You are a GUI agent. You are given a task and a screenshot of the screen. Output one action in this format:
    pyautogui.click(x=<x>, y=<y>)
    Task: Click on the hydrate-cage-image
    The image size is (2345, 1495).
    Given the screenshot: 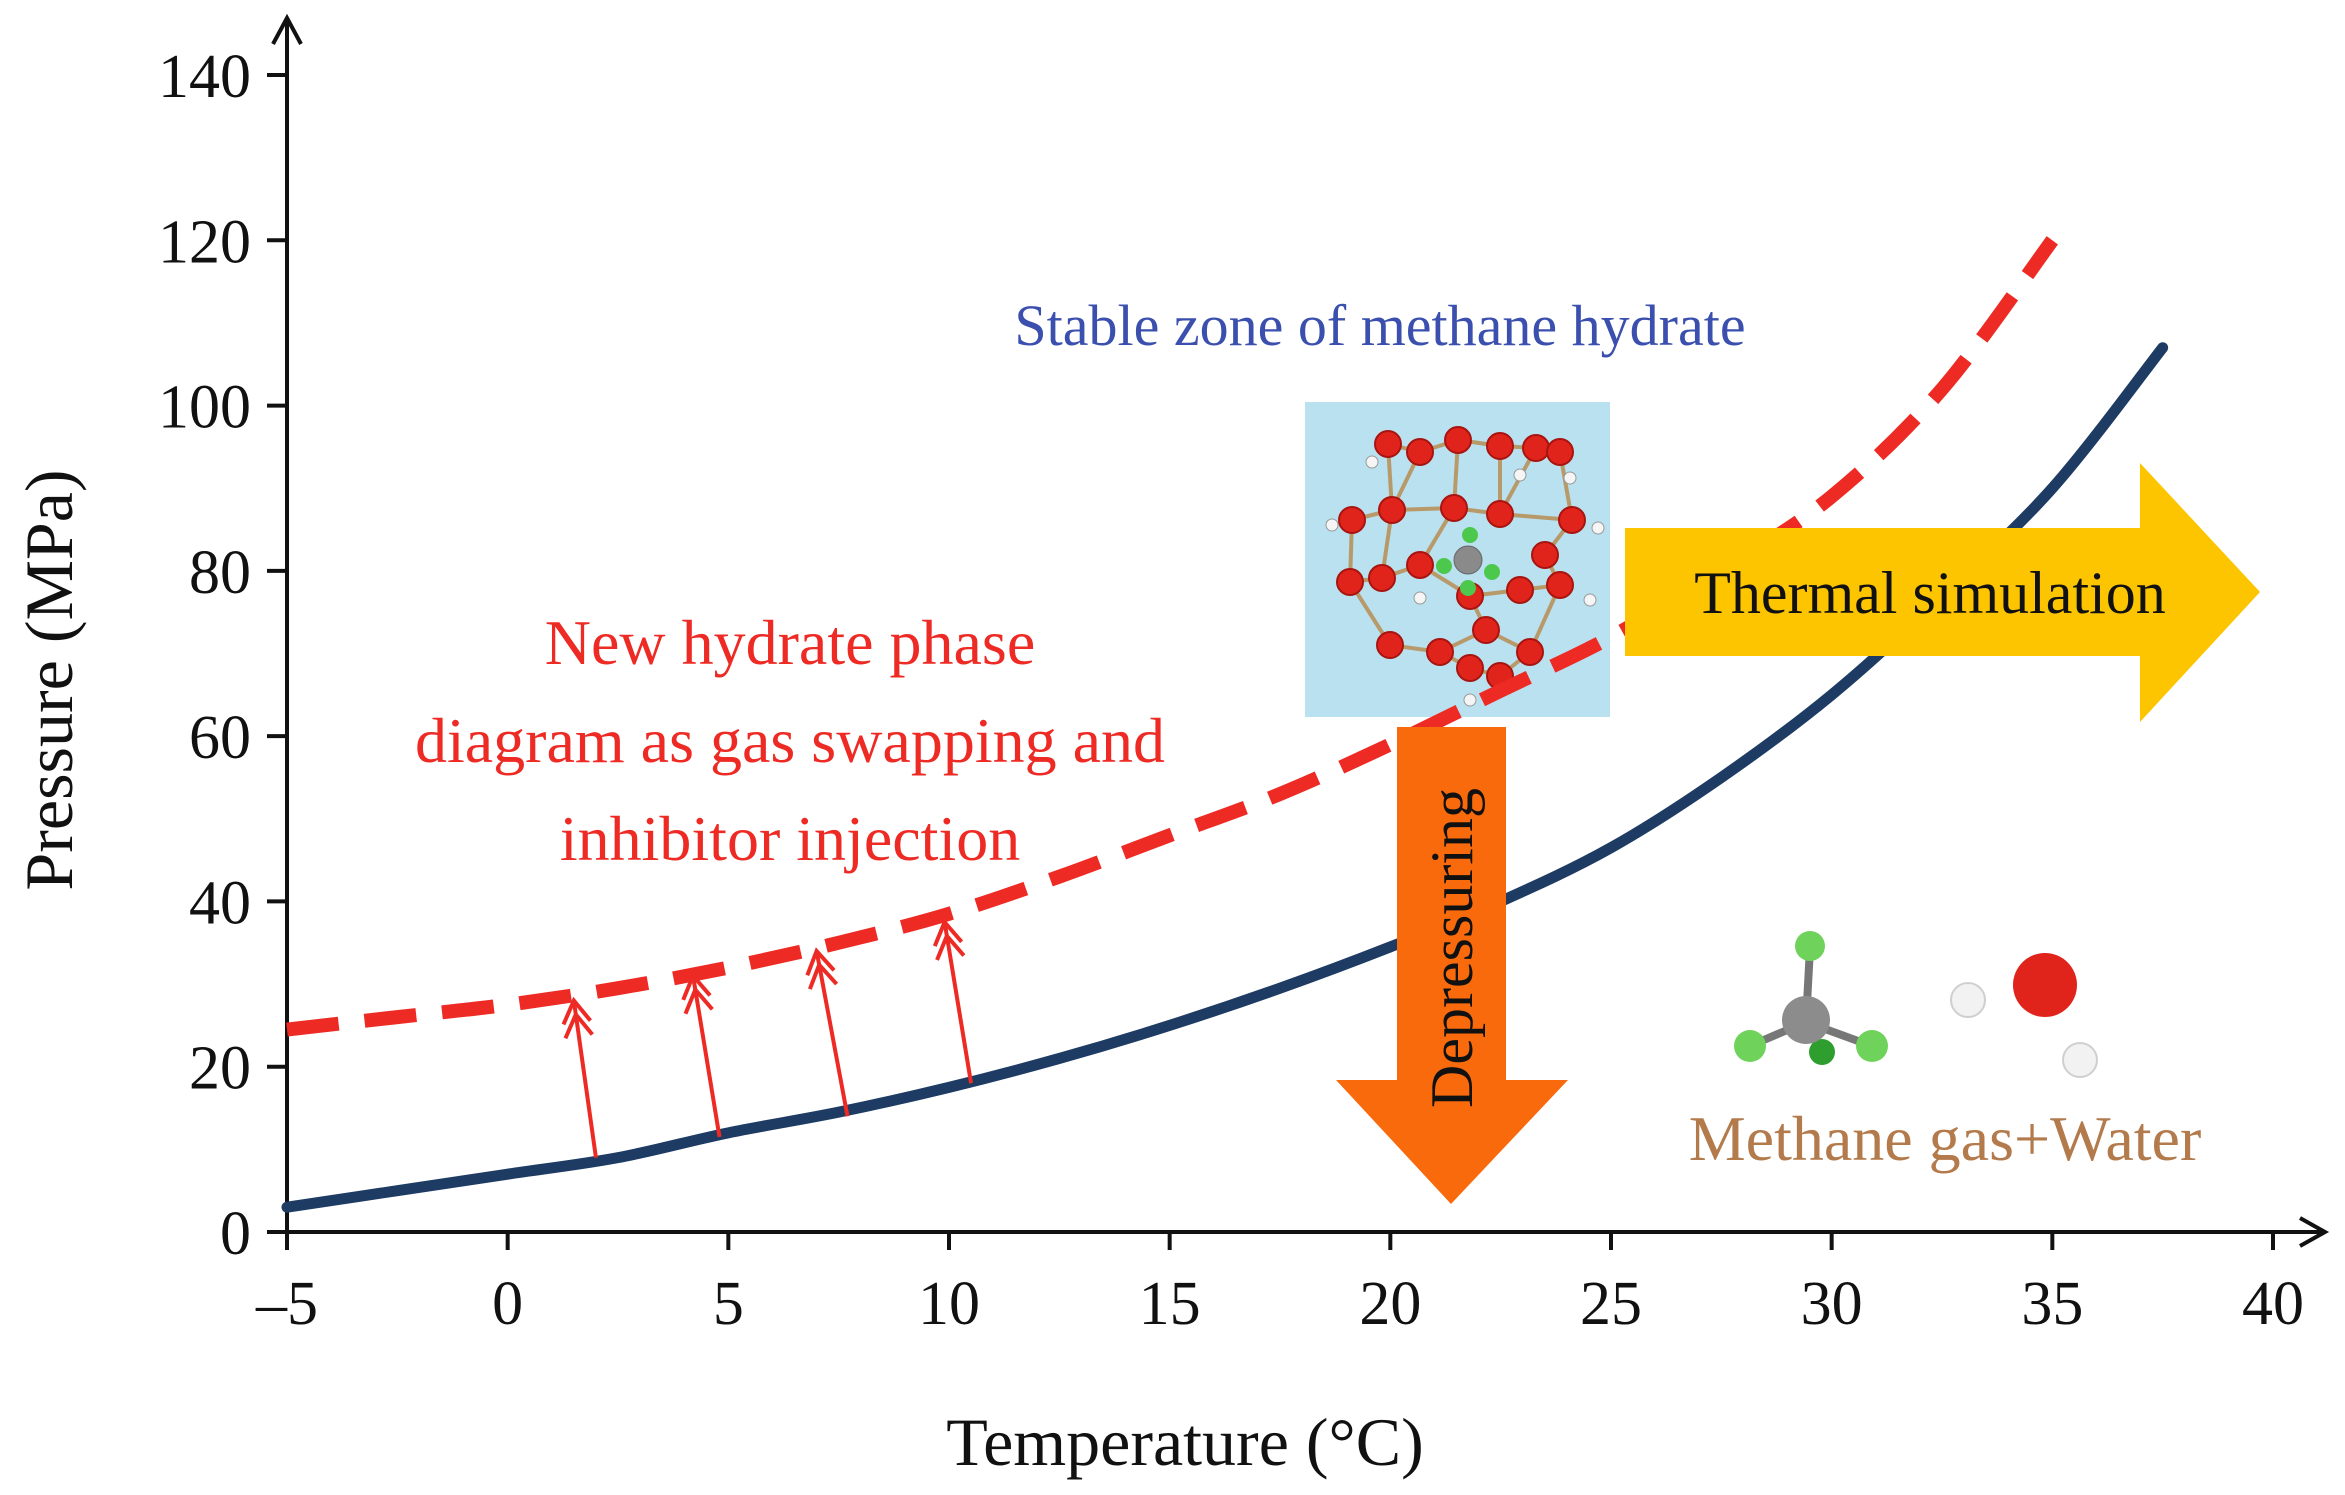 What is the action you would take?
    pyautogui.click(x=1457, y=559)
    